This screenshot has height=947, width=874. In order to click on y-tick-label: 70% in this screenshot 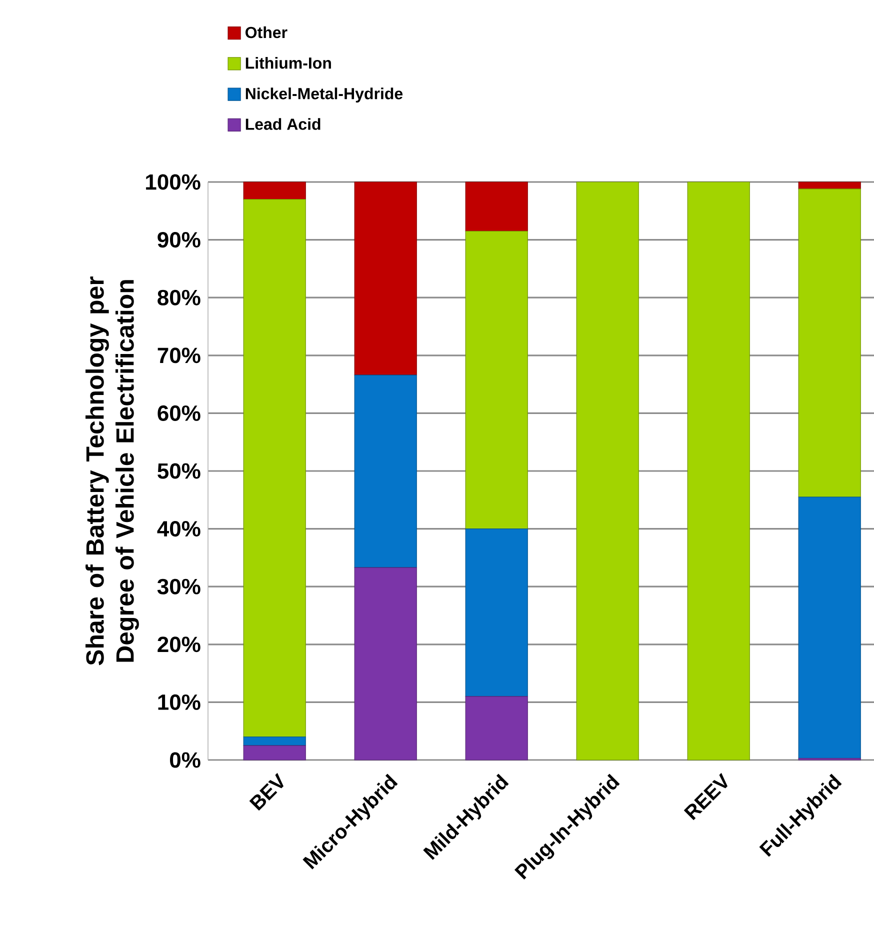, I will do `click(179, 356)`.